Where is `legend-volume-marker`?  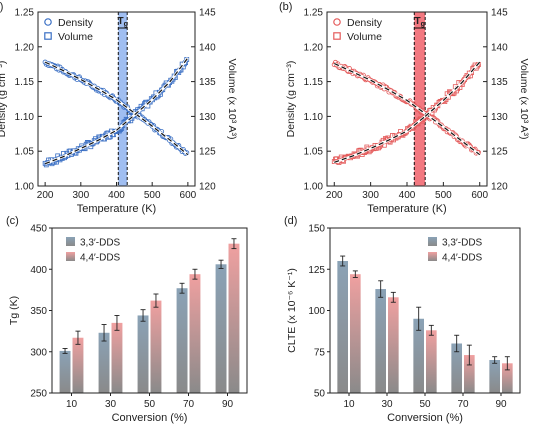 legend-volume-marker is located at coordinates (48, 36).